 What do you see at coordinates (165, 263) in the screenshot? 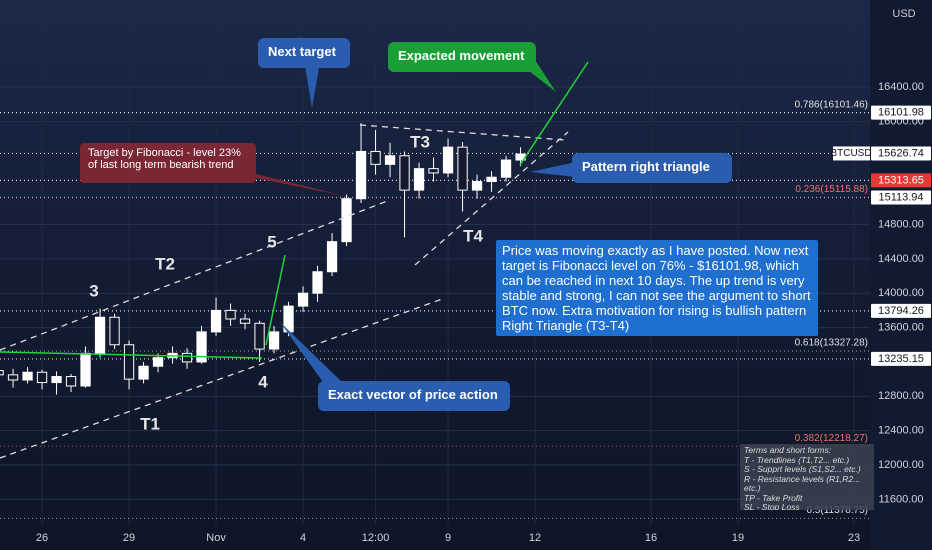
I see `chart-label: T2` at bounding box center [165, 263].